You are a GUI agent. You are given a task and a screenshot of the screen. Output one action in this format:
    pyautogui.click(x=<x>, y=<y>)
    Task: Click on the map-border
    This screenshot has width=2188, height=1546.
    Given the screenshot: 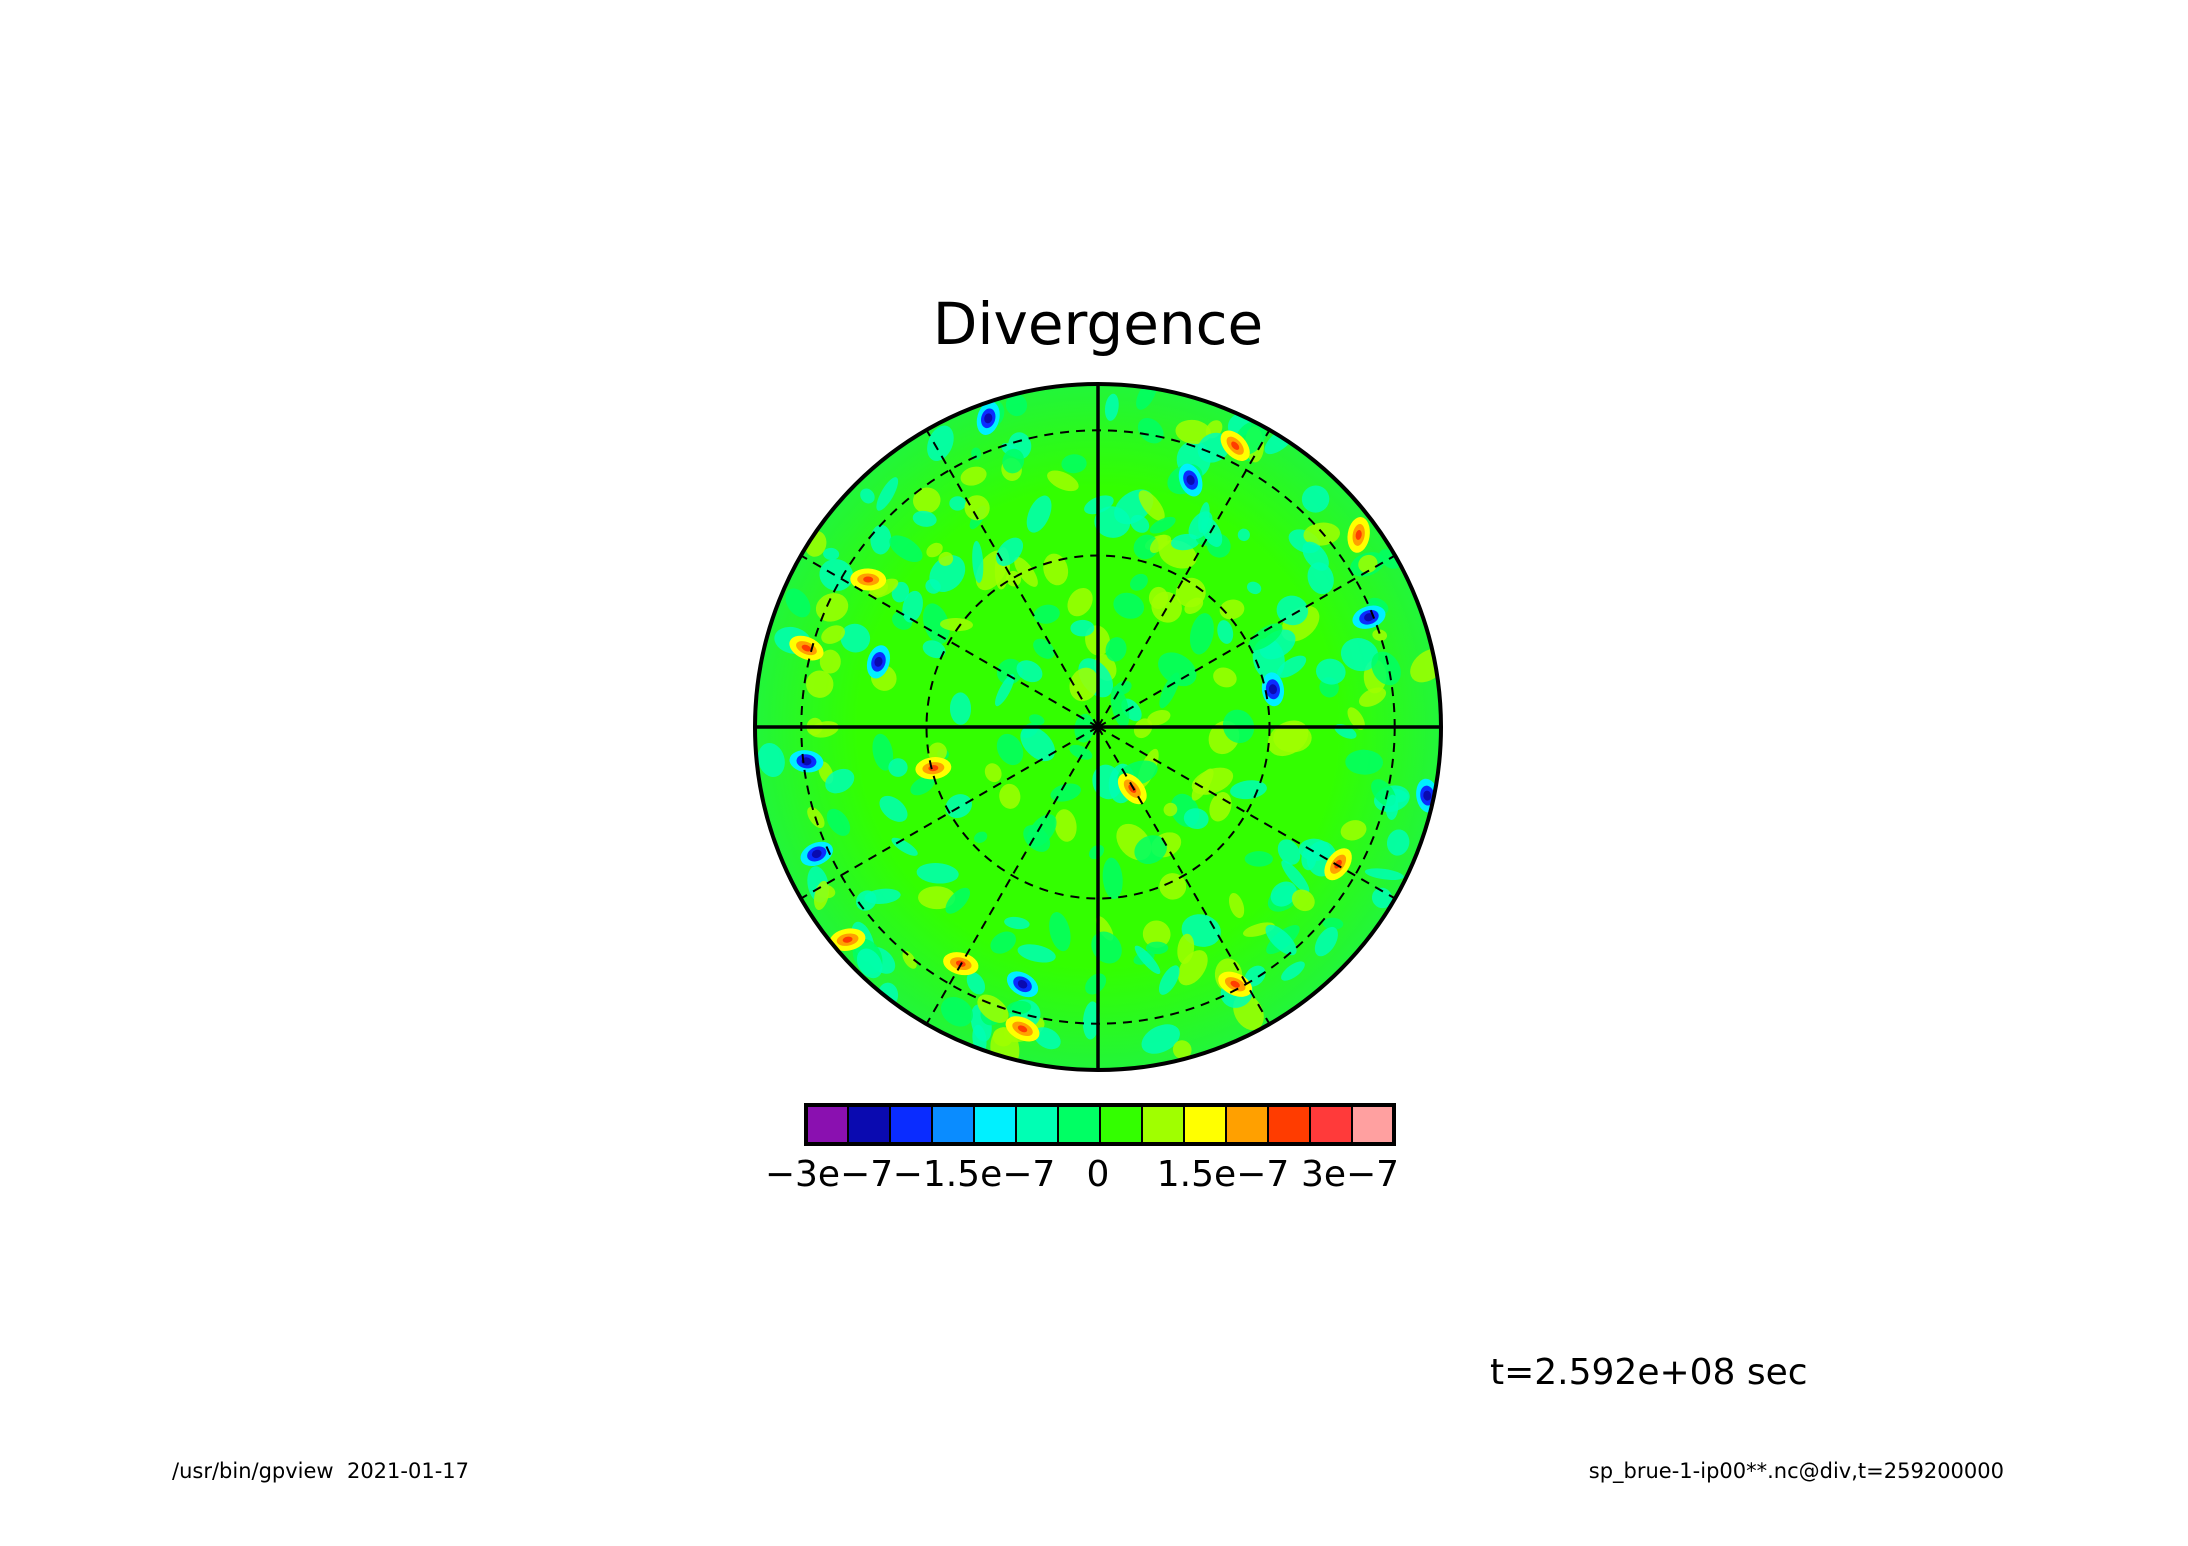 What is the action you would take?
    pyautogui.click(x=1098, y=727)
    